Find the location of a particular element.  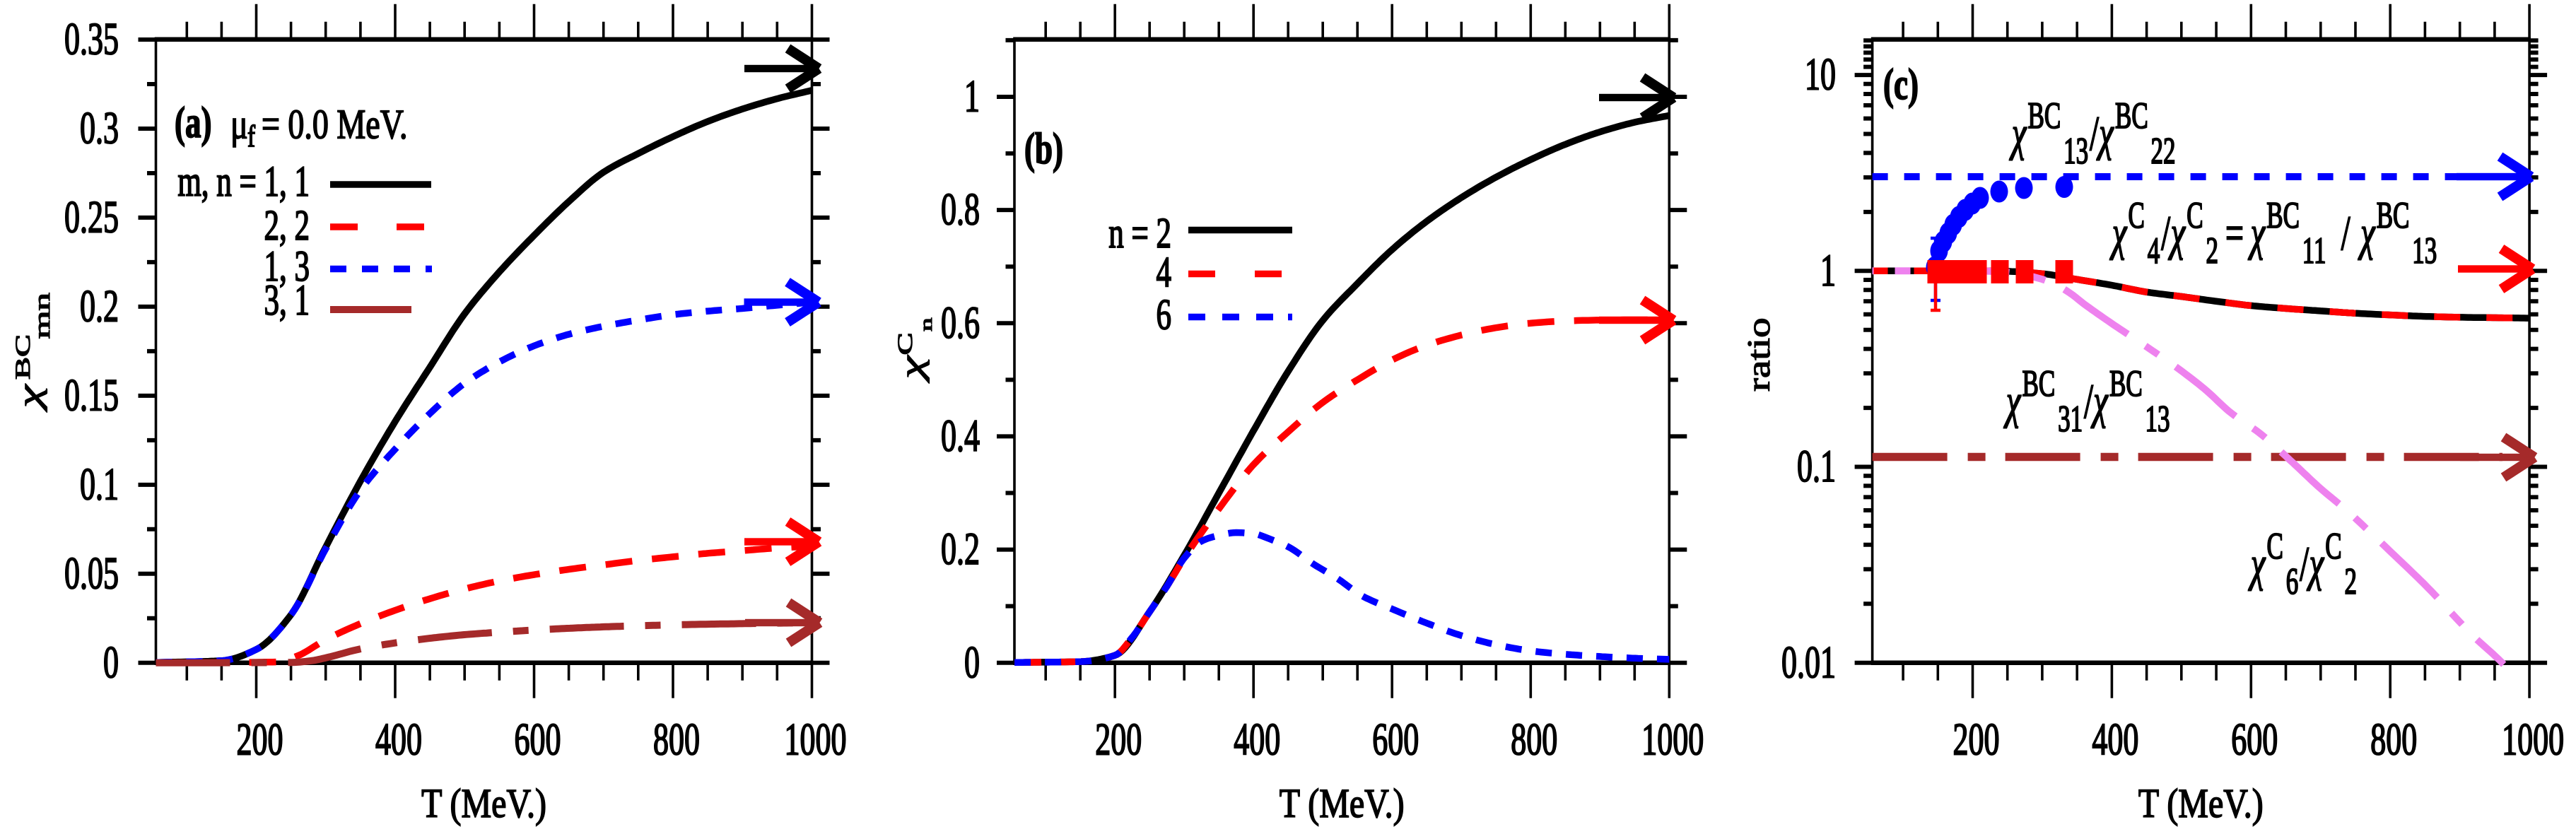

svg-text: (c) is located at coordinates (1901, 84).